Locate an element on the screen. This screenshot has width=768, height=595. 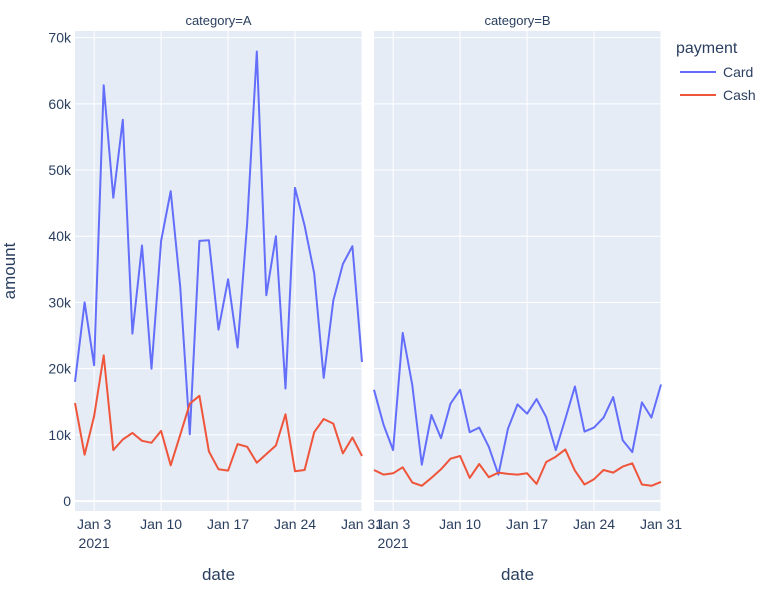
y-tick-label: 0 is located at coordinates (67, 501).